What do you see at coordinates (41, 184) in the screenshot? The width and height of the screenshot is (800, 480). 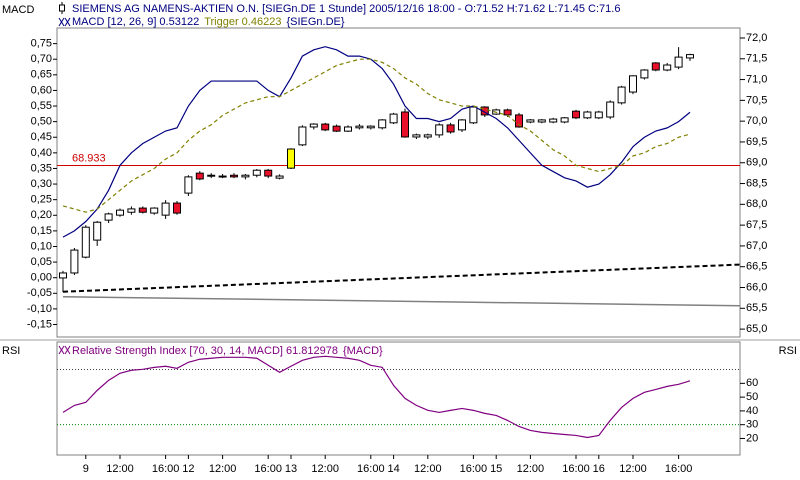 I see `y-tick-label: 0,30` at bounding box center [41, 184].